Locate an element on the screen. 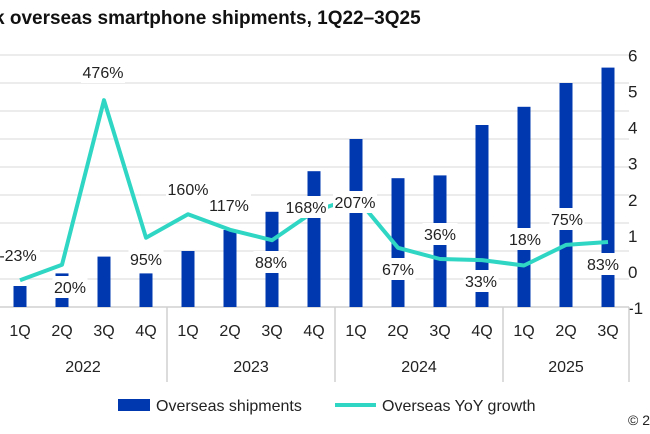  x-group-label: 2022 is located at coordinates (83, 367).